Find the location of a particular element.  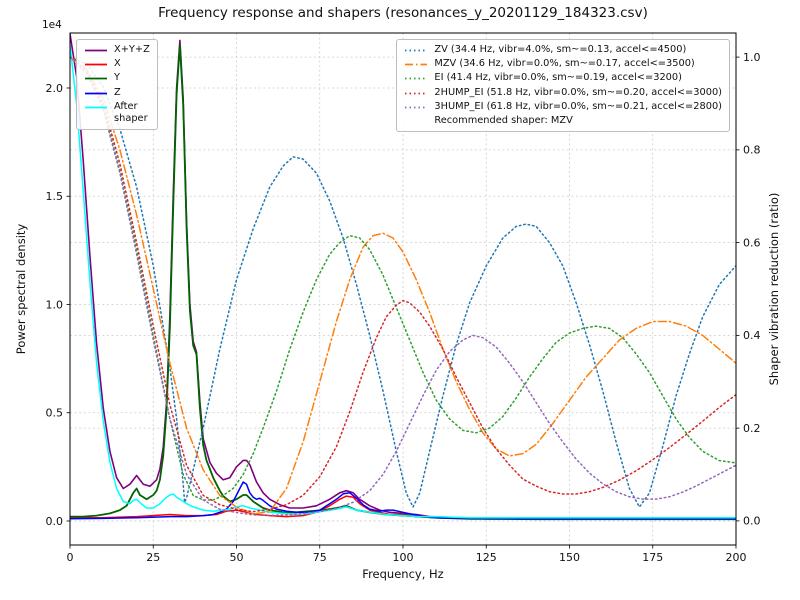

y-left-tick-label: 1.0 is located at coordinates (55, 304).